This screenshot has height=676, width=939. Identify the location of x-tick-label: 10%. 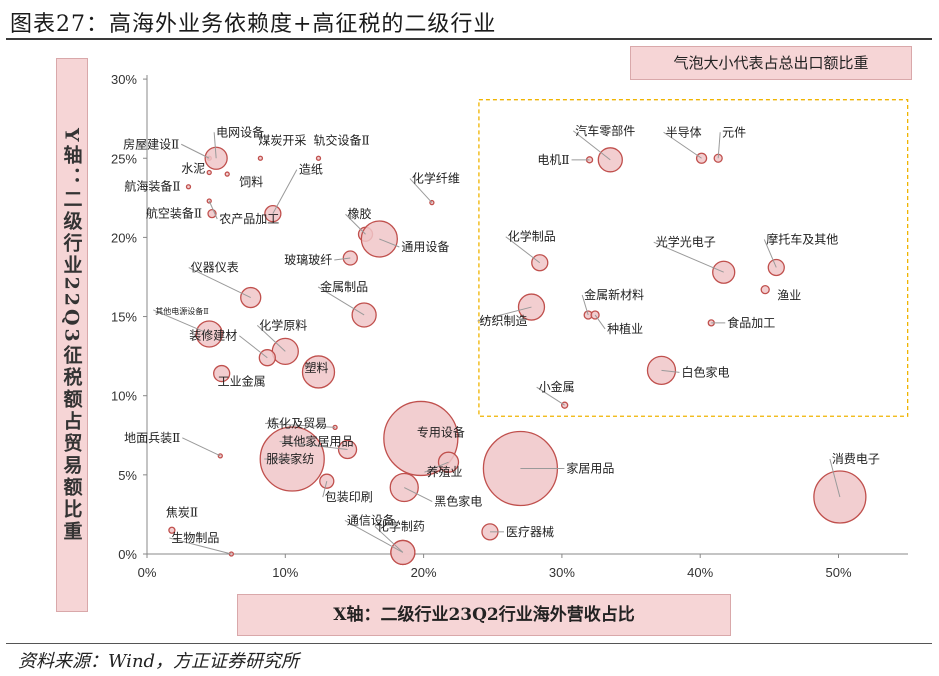
(285, 572).